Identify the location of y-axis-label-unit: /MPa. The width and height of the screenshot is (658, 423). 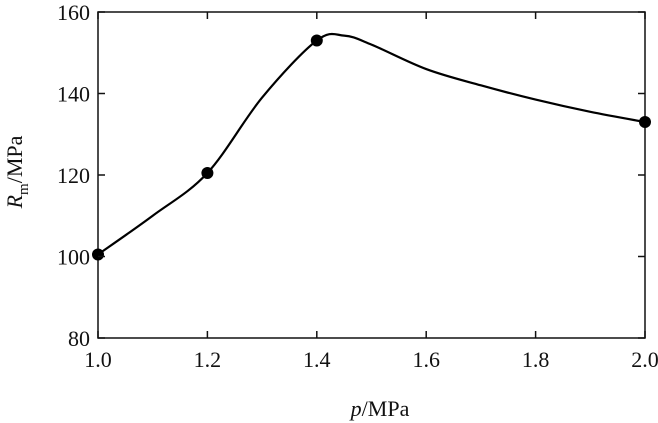
(14, 159).